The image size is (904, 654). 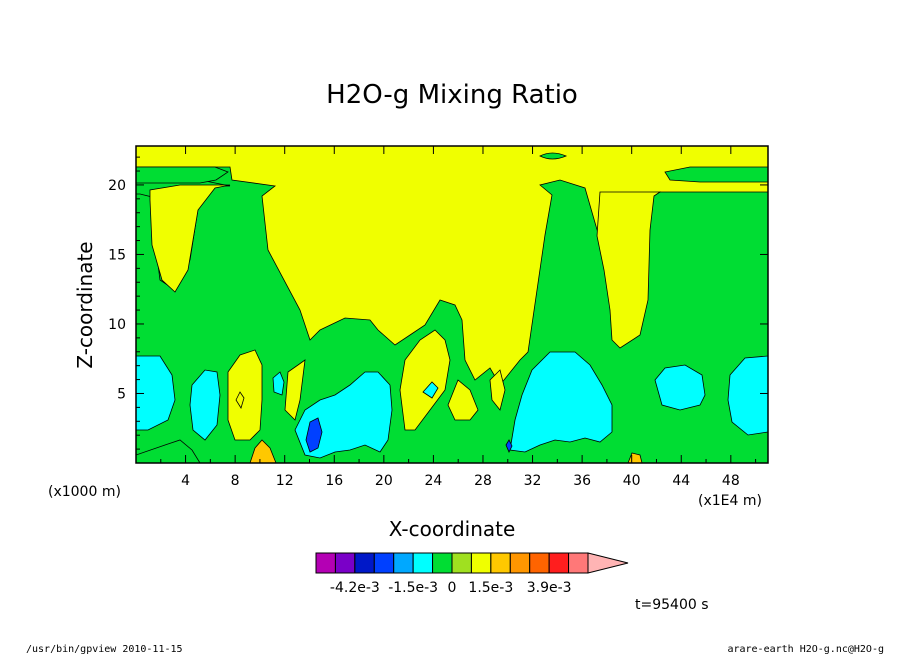 I want to click on field-zero-gap-mid3, so click(x=463, y=400).